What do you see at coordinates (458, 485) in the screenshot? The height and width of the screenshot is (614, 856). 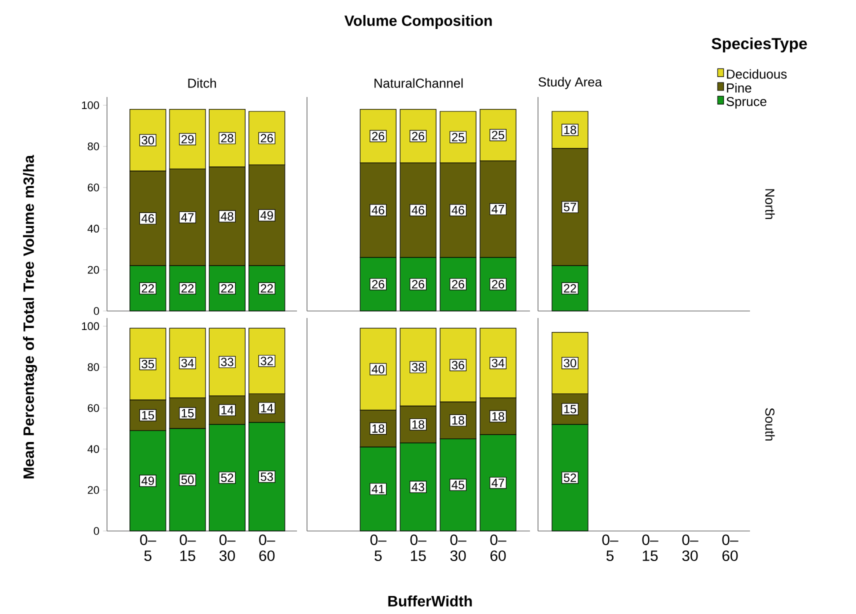 I see `data-label: 45` at bounding box center [458, 485].